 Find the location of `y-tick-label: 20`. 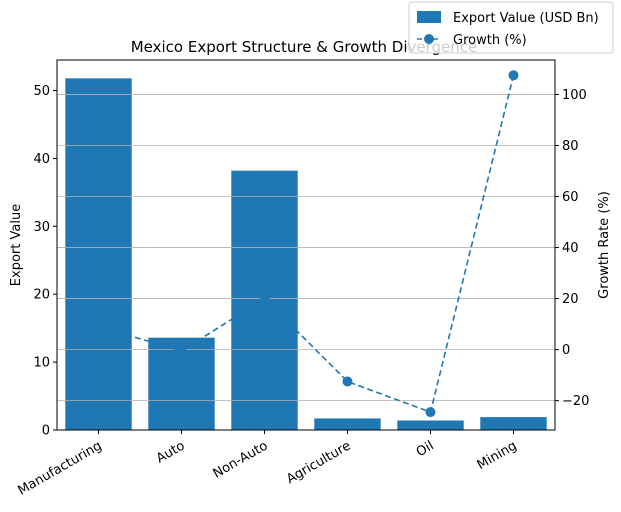

y-tick-label: 20 is located at coordinates (41, 295).